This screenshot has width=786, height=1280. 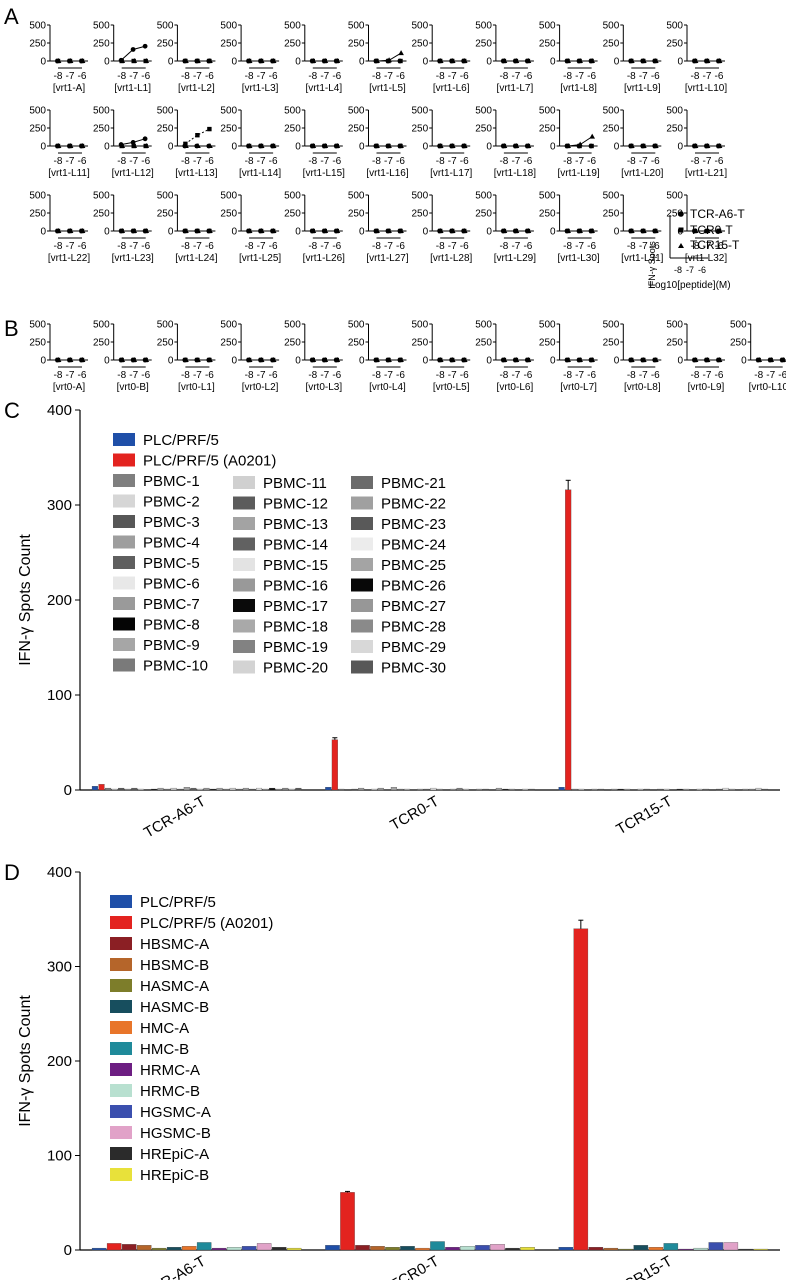 I want to click on subplot-vrt1-l5: 0 250 500 -8 -7 -6[vrt1-L5], so click(x=377, y=57).